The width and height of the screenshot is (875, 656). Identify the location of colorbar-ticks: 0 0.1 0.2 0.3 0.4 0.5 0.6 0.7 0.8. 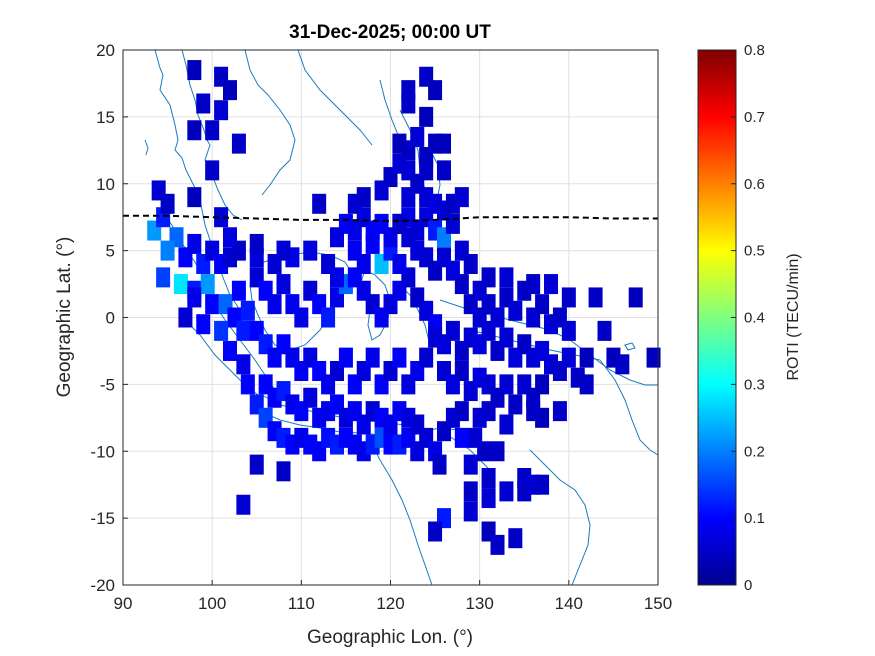
(748, 318).